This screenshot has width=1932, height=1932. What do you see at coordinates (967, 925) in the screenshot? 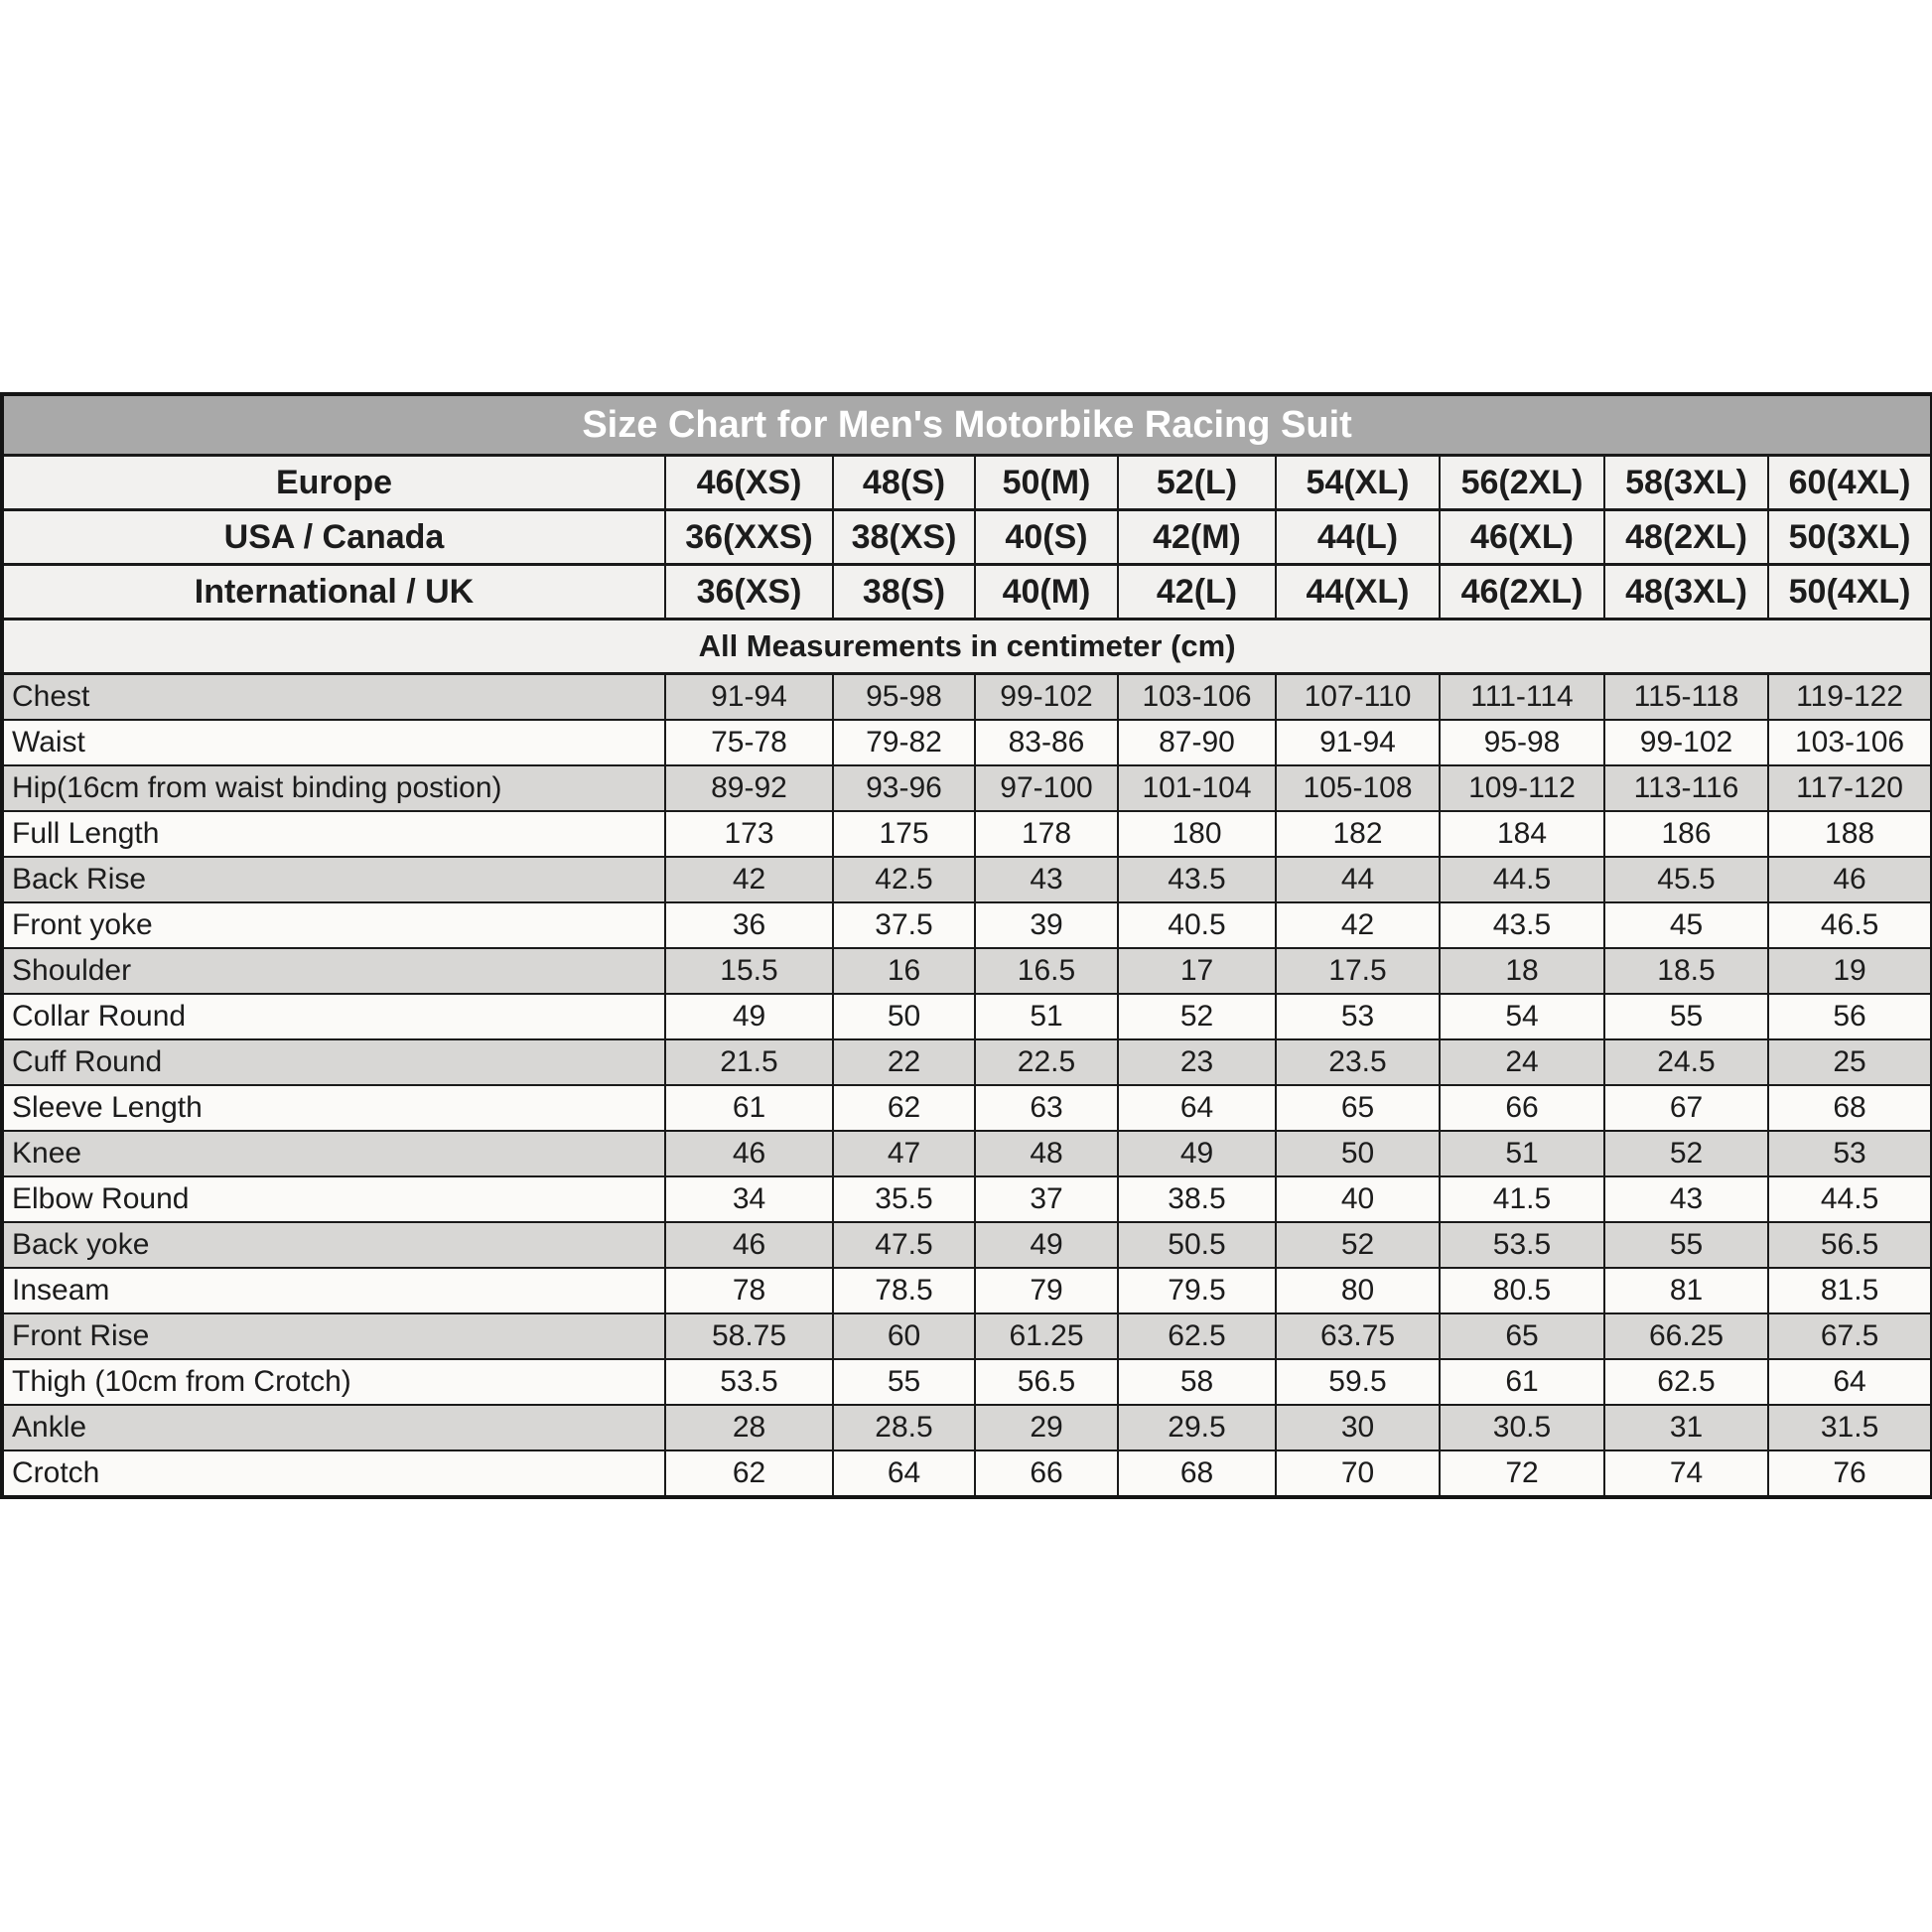
I see `measurement-row: Front yoke 36 37.5 39 40.5 42 43.5 45 46.5` at bounding box center [967, 925].